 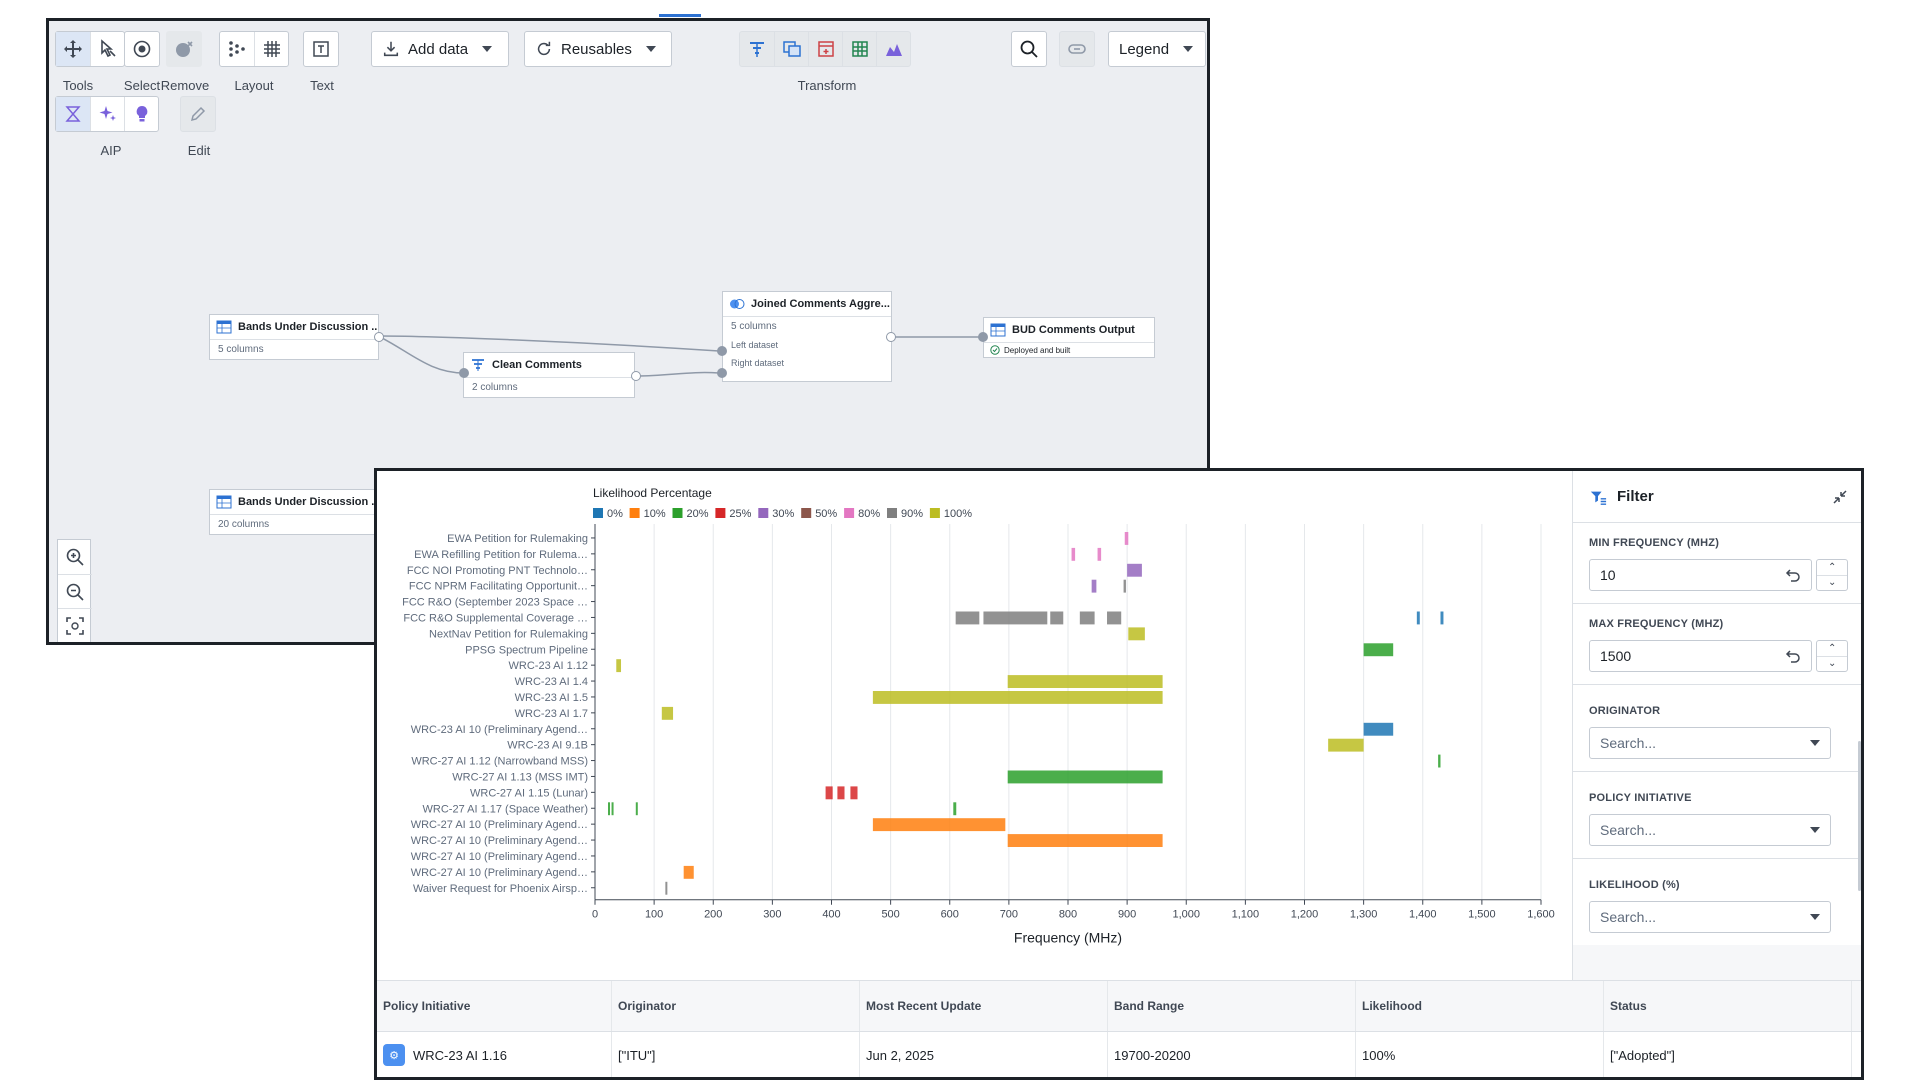 What do you see at coordinates (494, 1006) in the screenshot?
I see `column-header-policy-initiative: Policy Initiative` at bounding box center [494, 1006].